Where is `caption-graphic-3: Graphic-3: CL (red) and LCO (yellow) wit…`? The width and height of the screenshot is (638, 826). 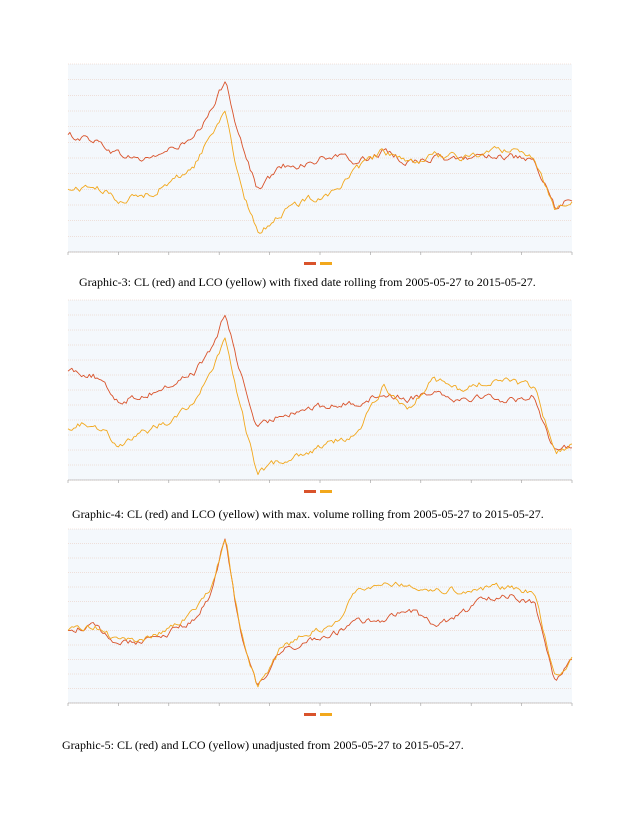
caption-graphic-3: Graphic-3: CL (red) and LCO (yellow) wit… is located at coordinates (307, 282).